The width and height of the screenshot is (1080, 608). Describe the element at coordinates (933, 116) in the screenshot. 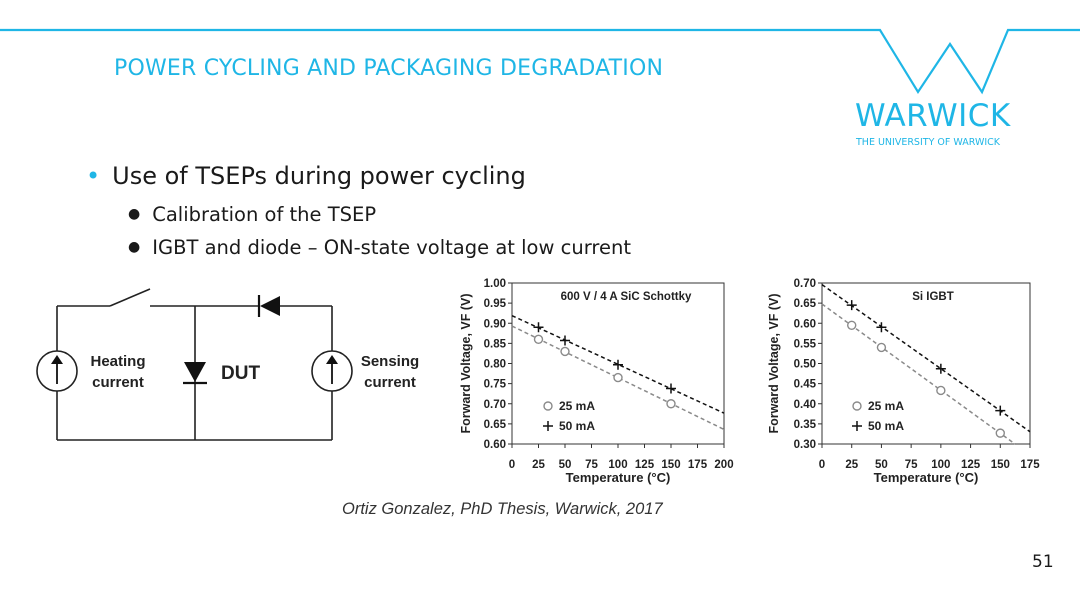

I see `warwick-logo-wordmark: WARWICK` at that location.